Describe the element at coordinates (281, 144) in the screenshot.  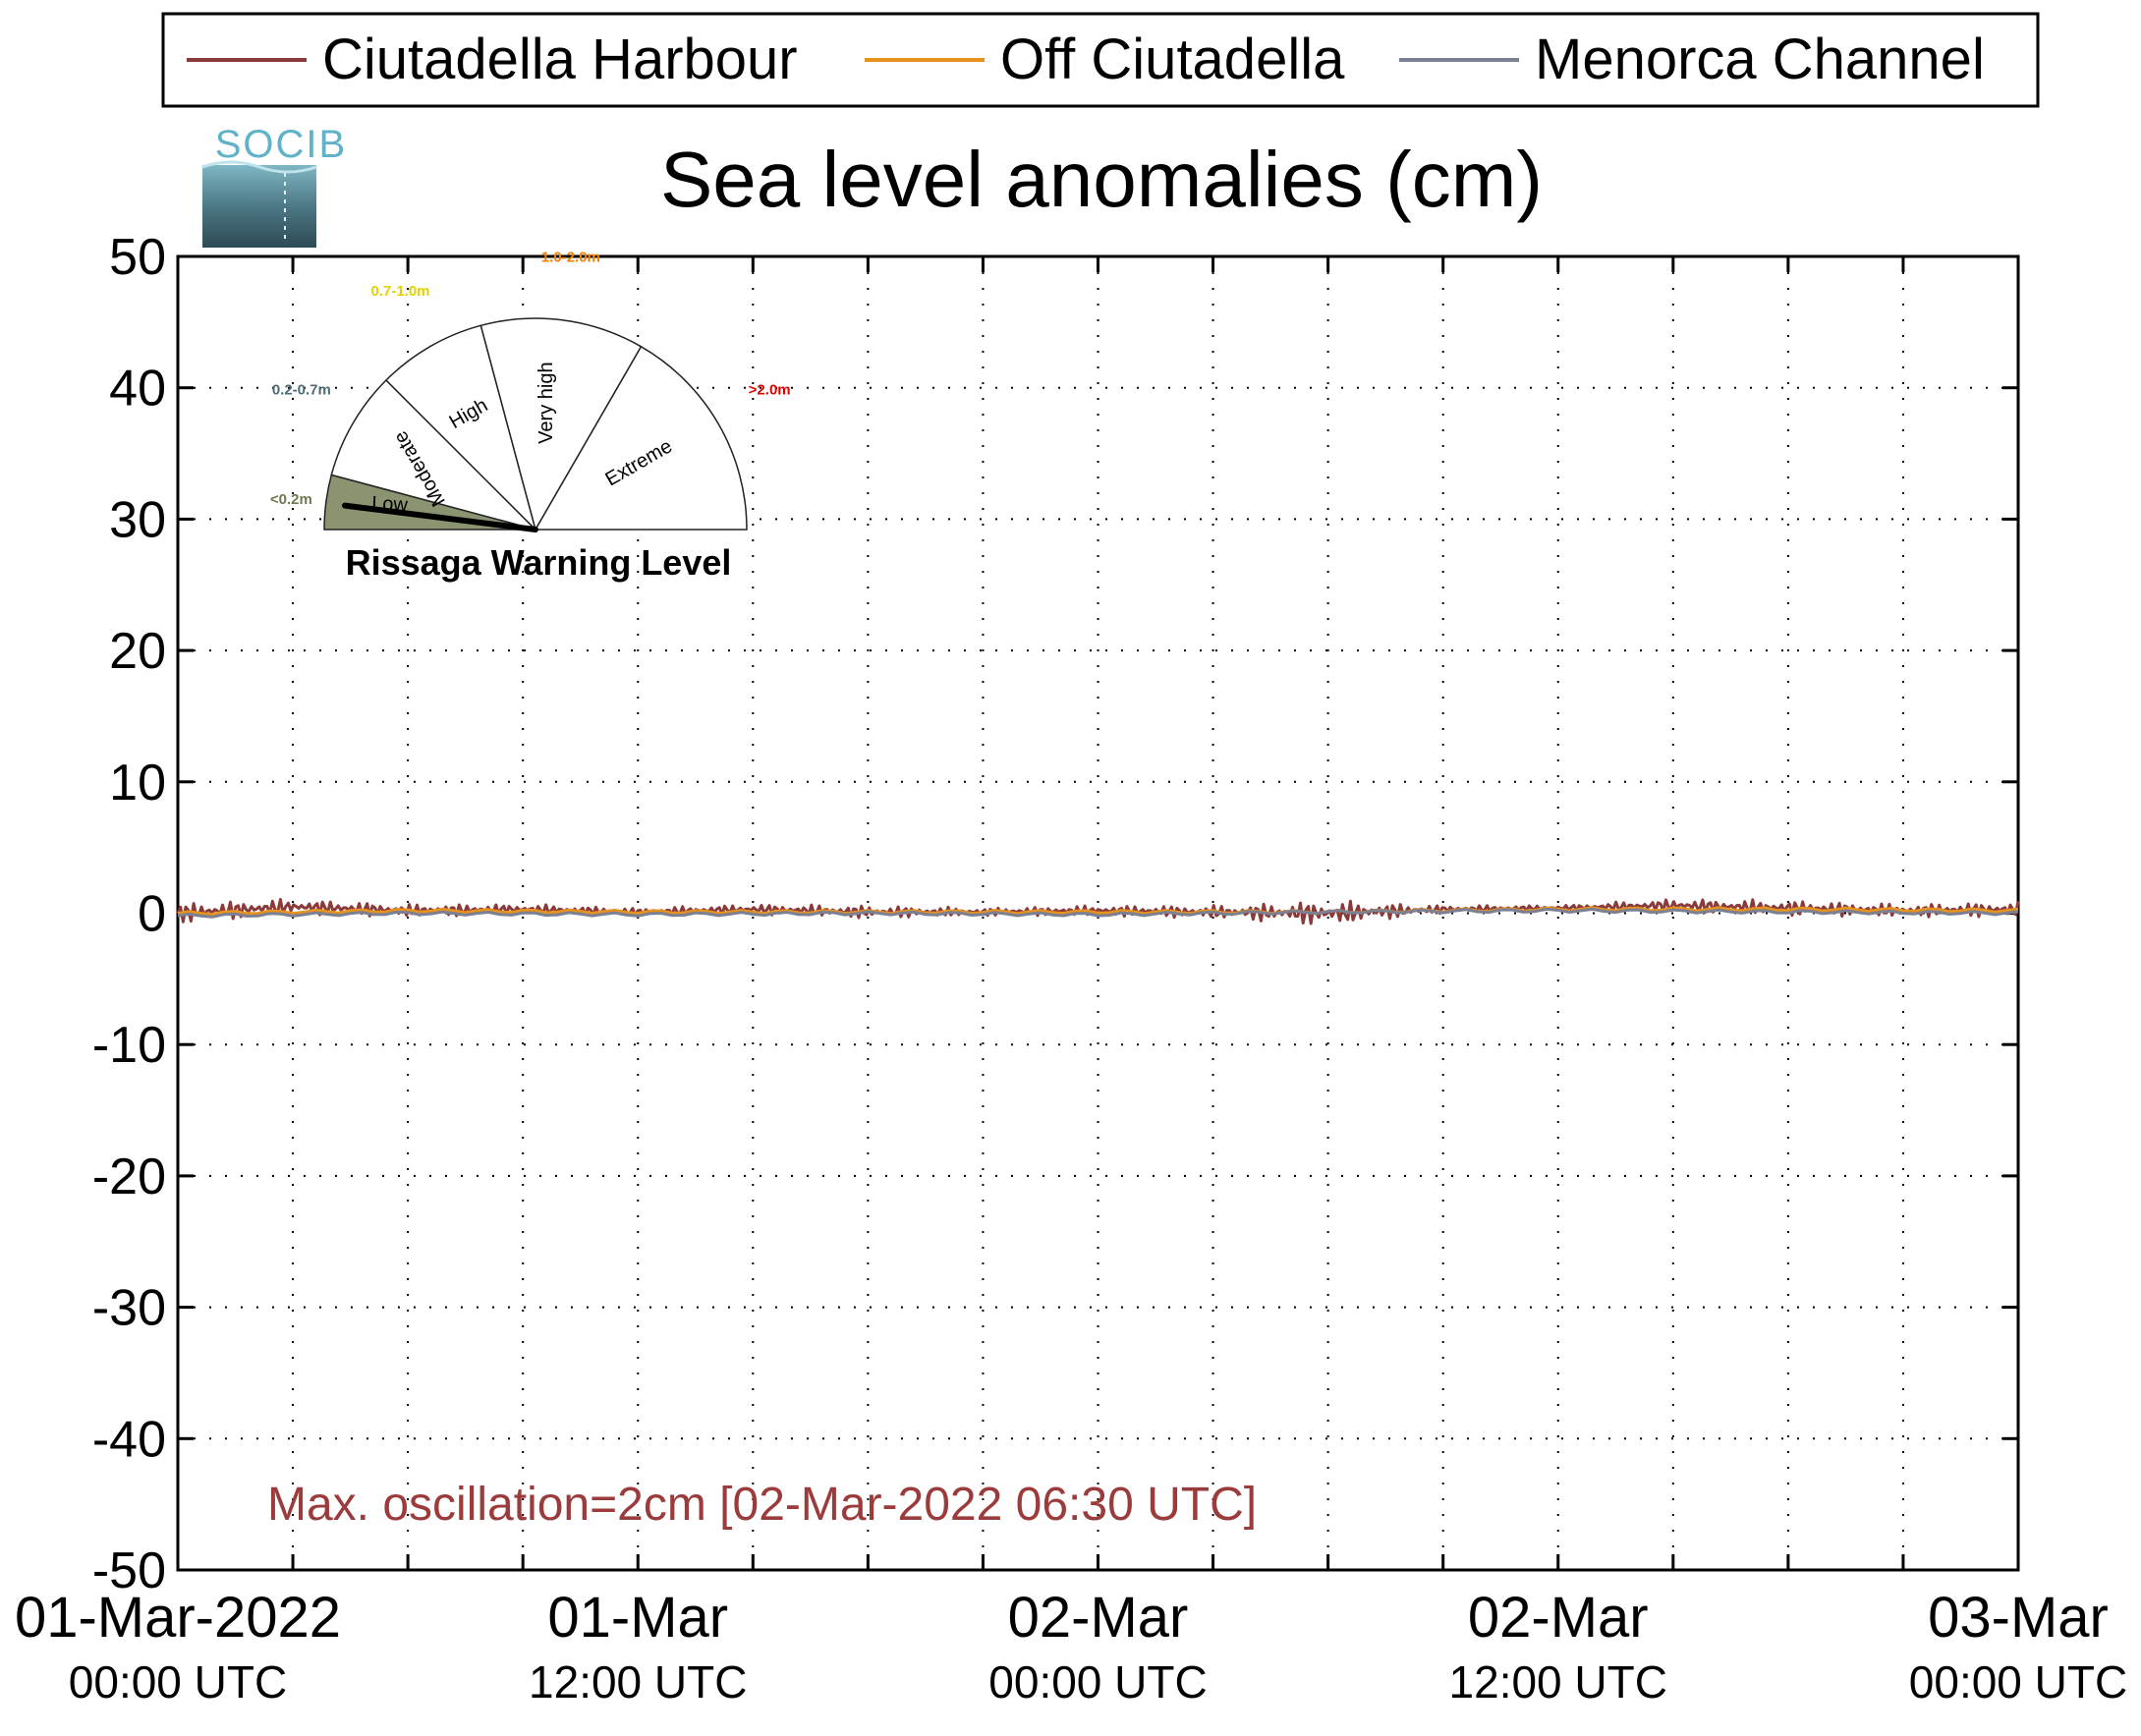
I see `socib-logo-text: SOCIB` at that location.